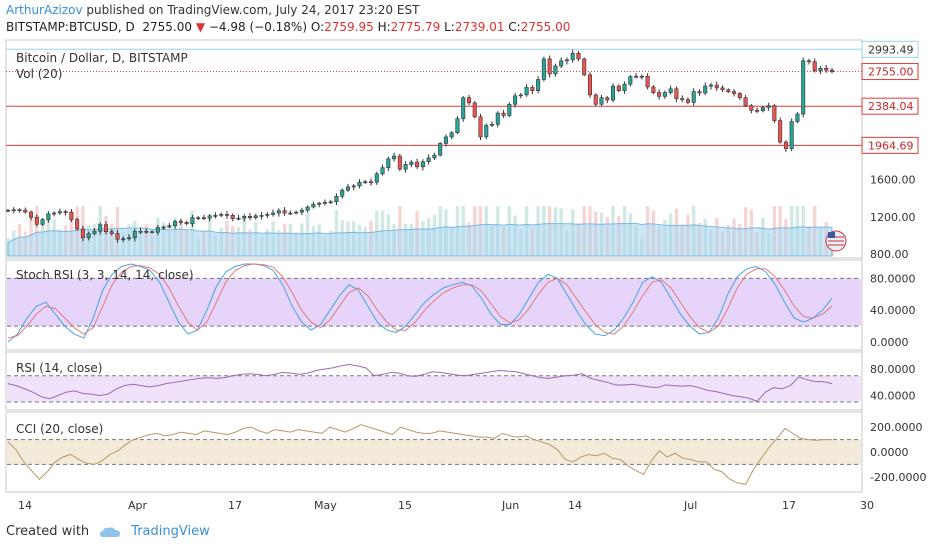 This screenshot has width=932, height=550. Describe the element at coordinates (893, 369) in the screenshot. I see `rsi-y-tick: 80.0000` at that location.